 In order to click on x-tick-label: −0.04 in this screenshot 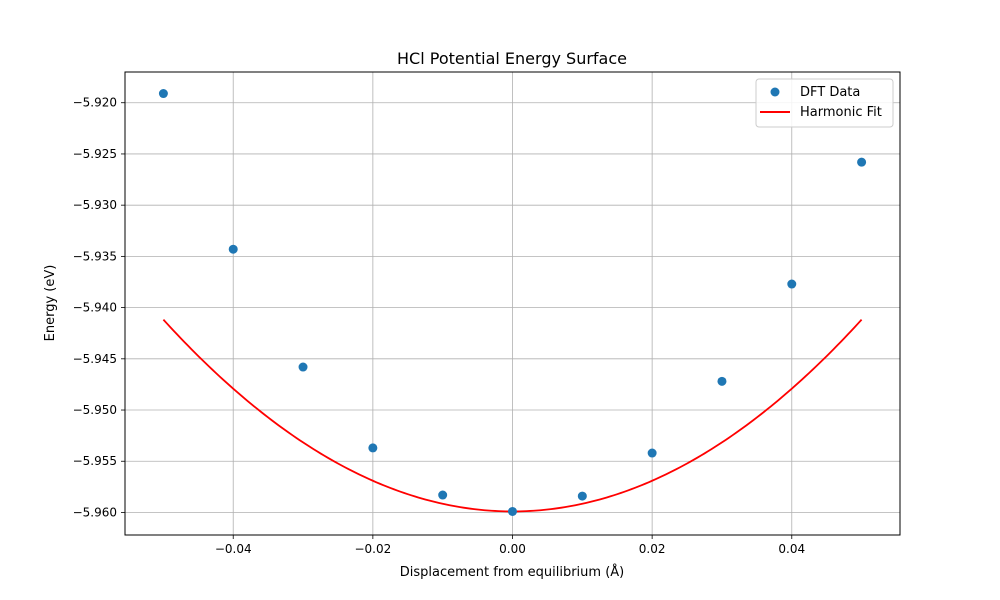, I will do `click(233, 549)`.